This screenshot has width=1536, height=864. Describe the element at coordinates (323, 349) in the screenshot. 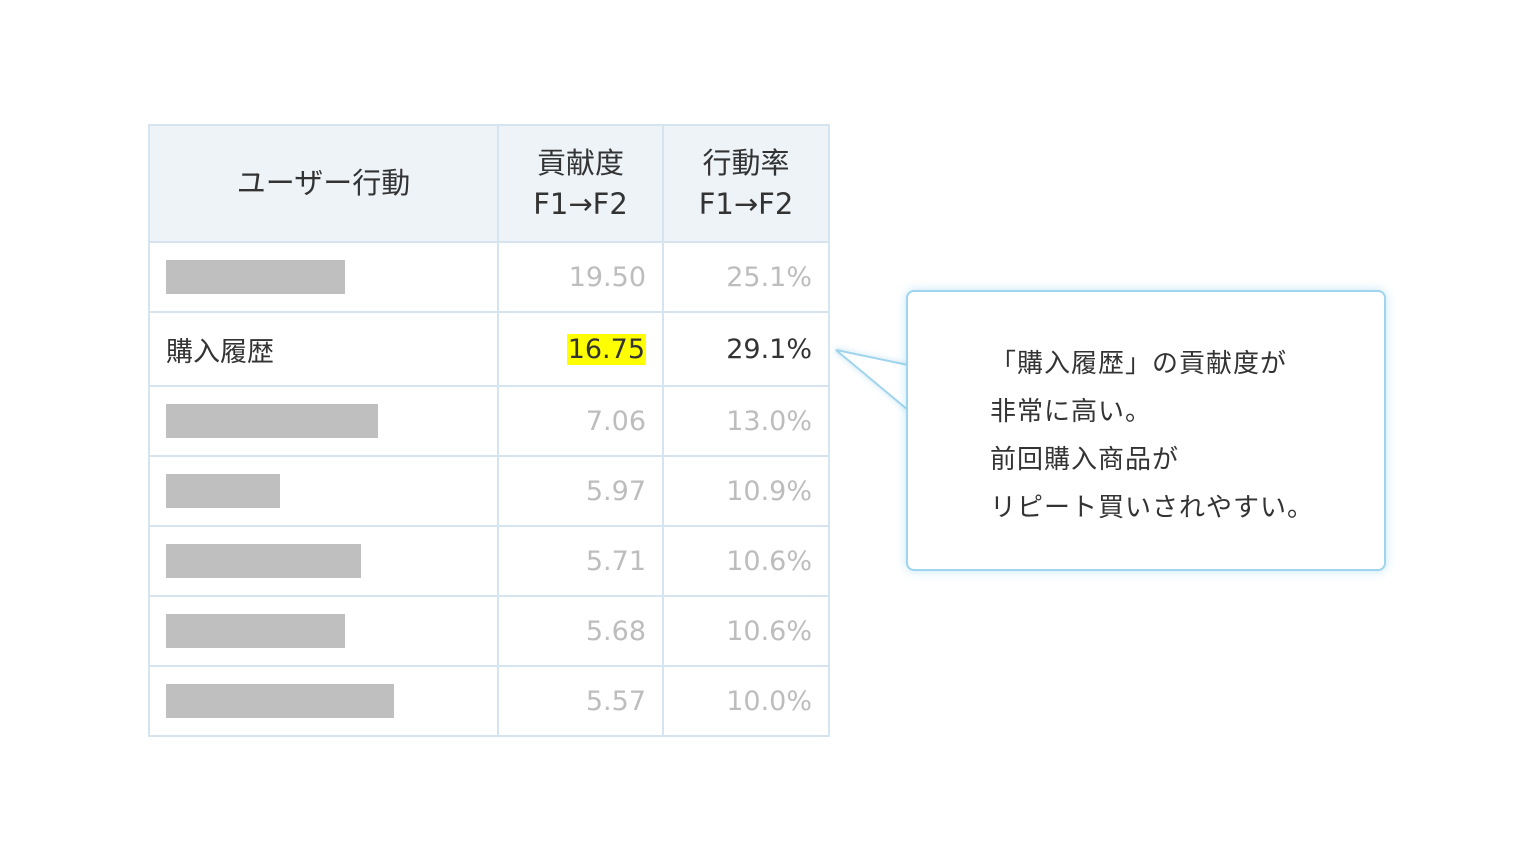

I see `row-label: 購入履歴` at that location.